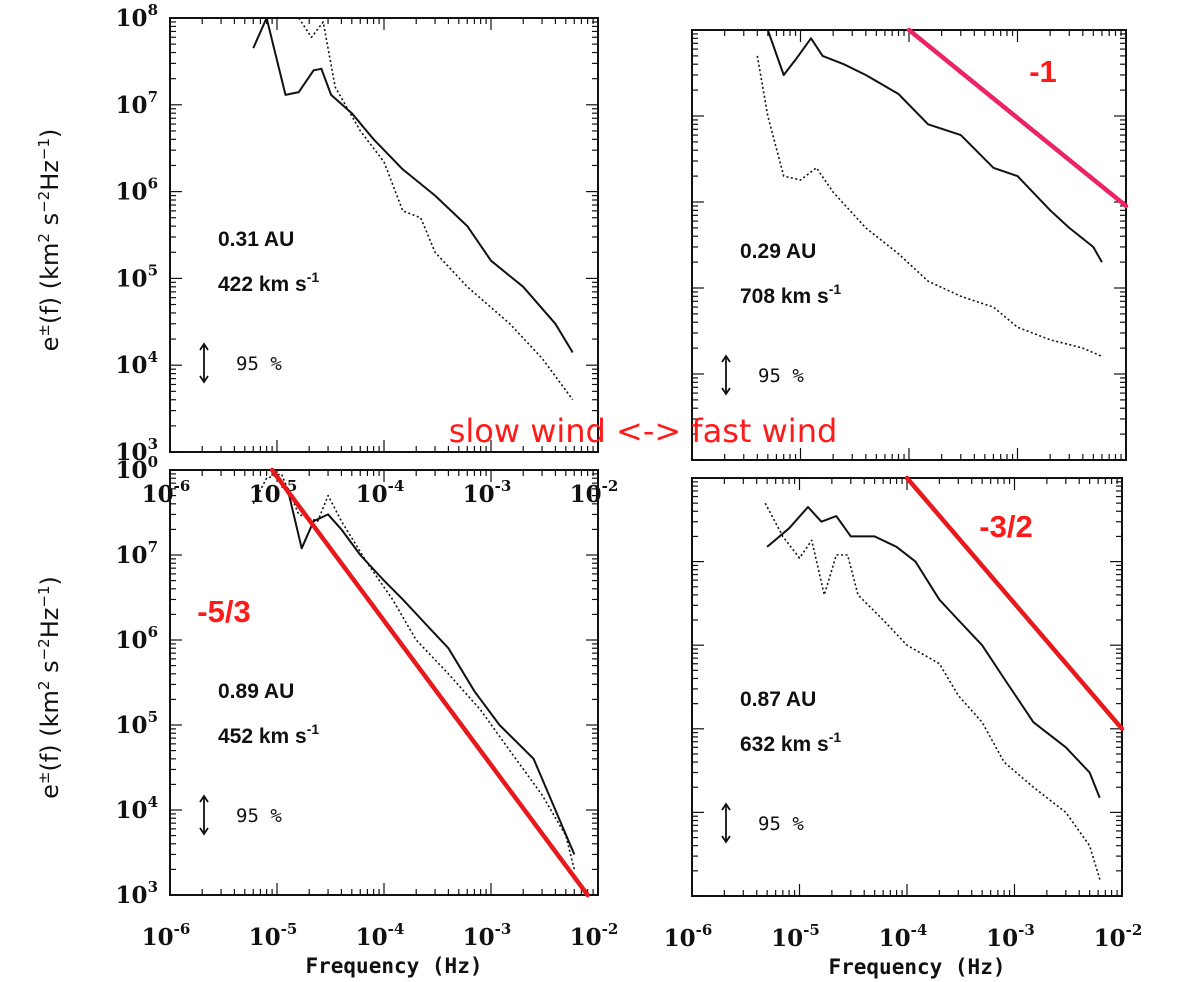  I want to click on speed-label: 632 km s-1, so click(790, 742).